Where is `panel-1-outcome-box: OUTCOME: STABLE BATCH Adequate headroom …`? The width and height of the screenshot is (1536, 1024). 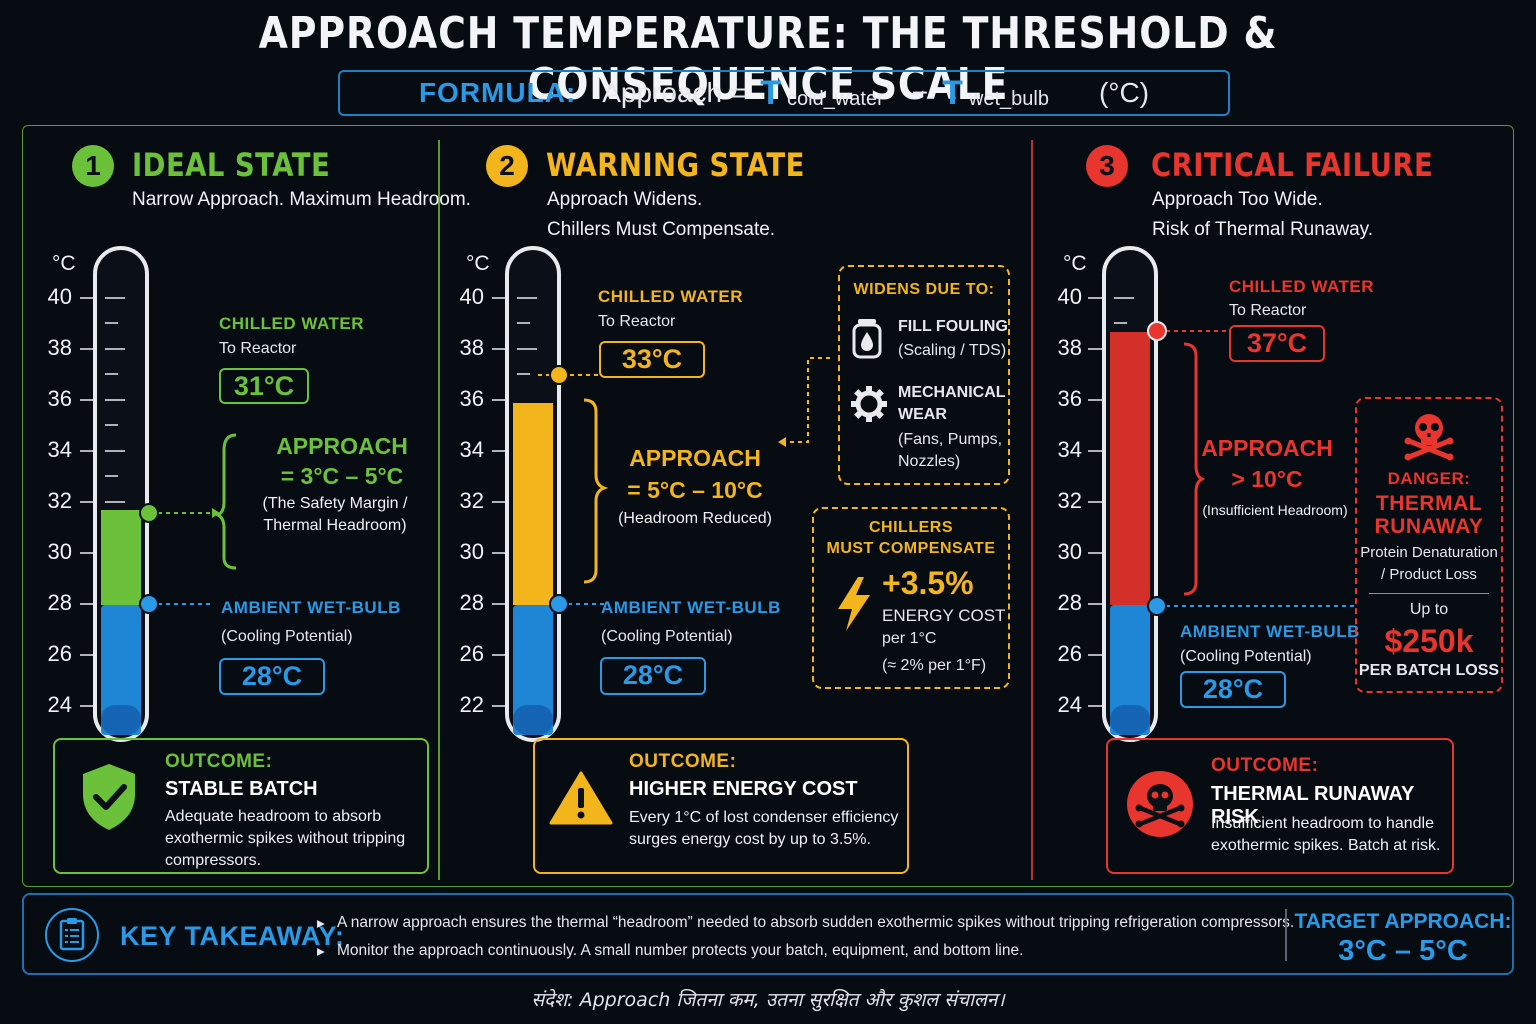
panel-1-outcome-box: OUTCOME: STABLE BATCH Adequate headroom … is located at coordinates (241, 806).